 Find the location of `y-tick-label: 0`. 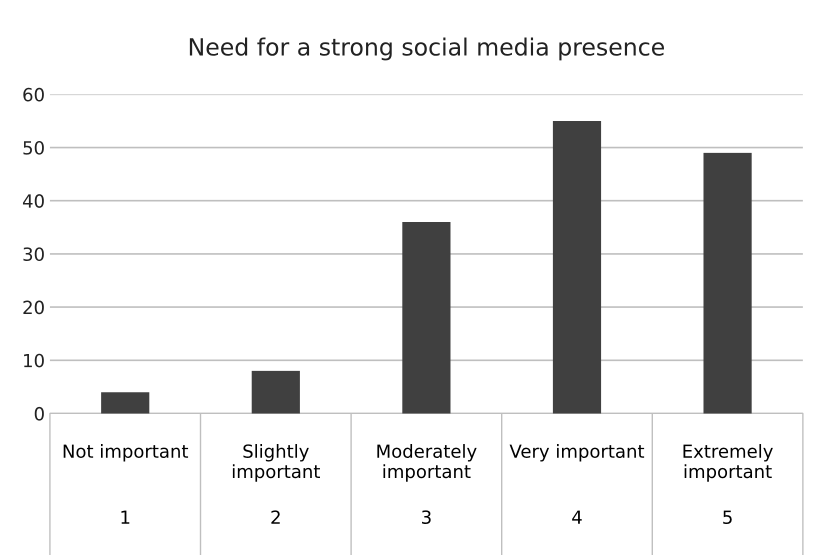

y-tick-label: 0 is located at coordinates (39, 413).